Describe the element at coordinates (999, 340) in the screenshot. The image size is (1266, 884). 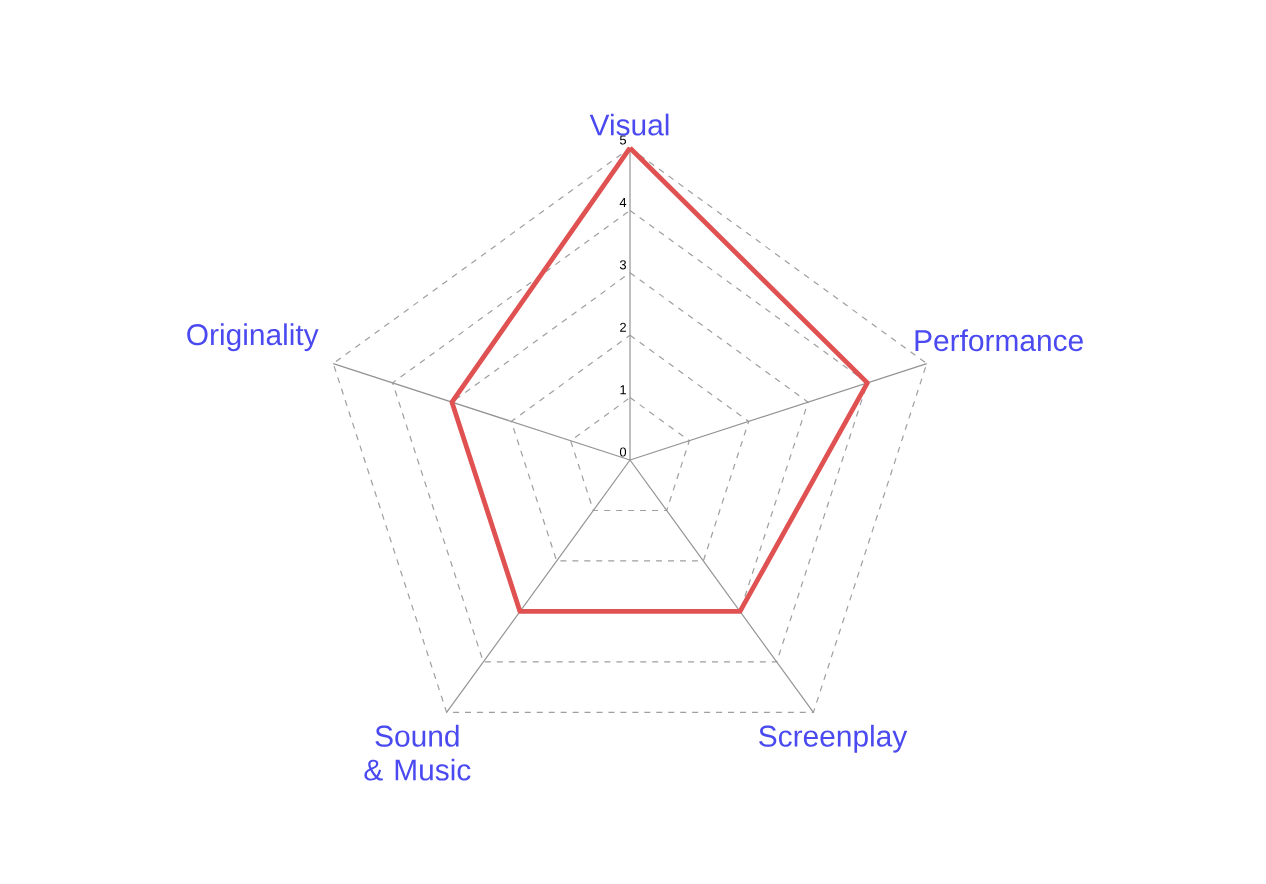
I see `spoke-label: Performance` at that location.